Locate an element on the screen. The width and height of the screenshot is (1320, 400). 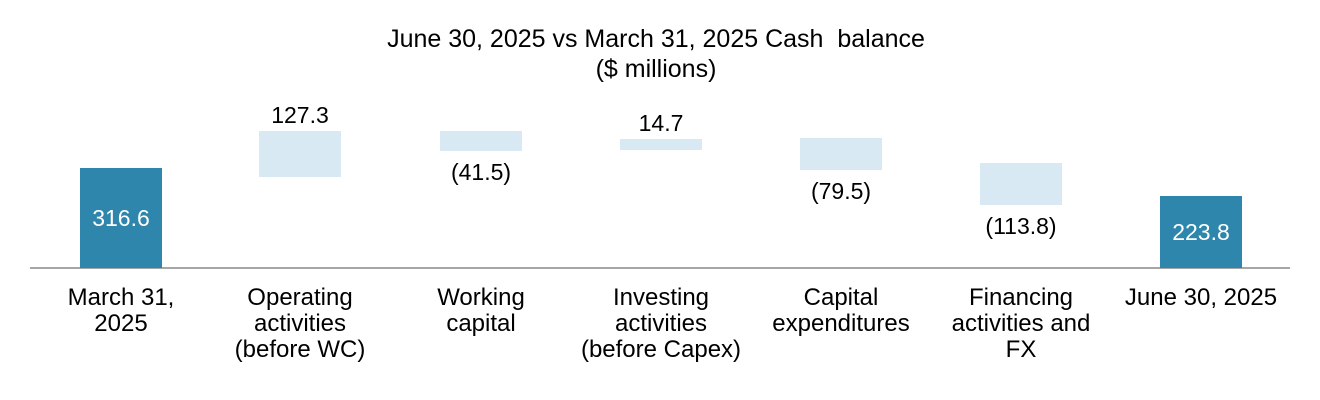
waterfall-bar-investing-activities is located at coordinates (661, 144).